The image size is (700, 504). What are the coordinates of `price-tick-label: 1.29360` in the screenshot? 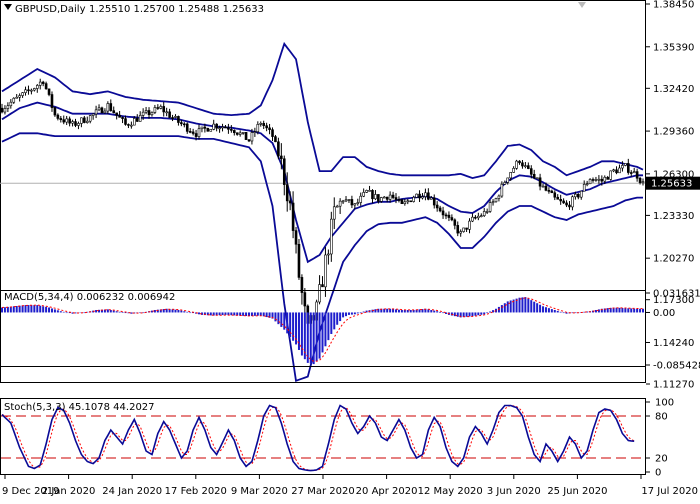 It's located at (673, 132).